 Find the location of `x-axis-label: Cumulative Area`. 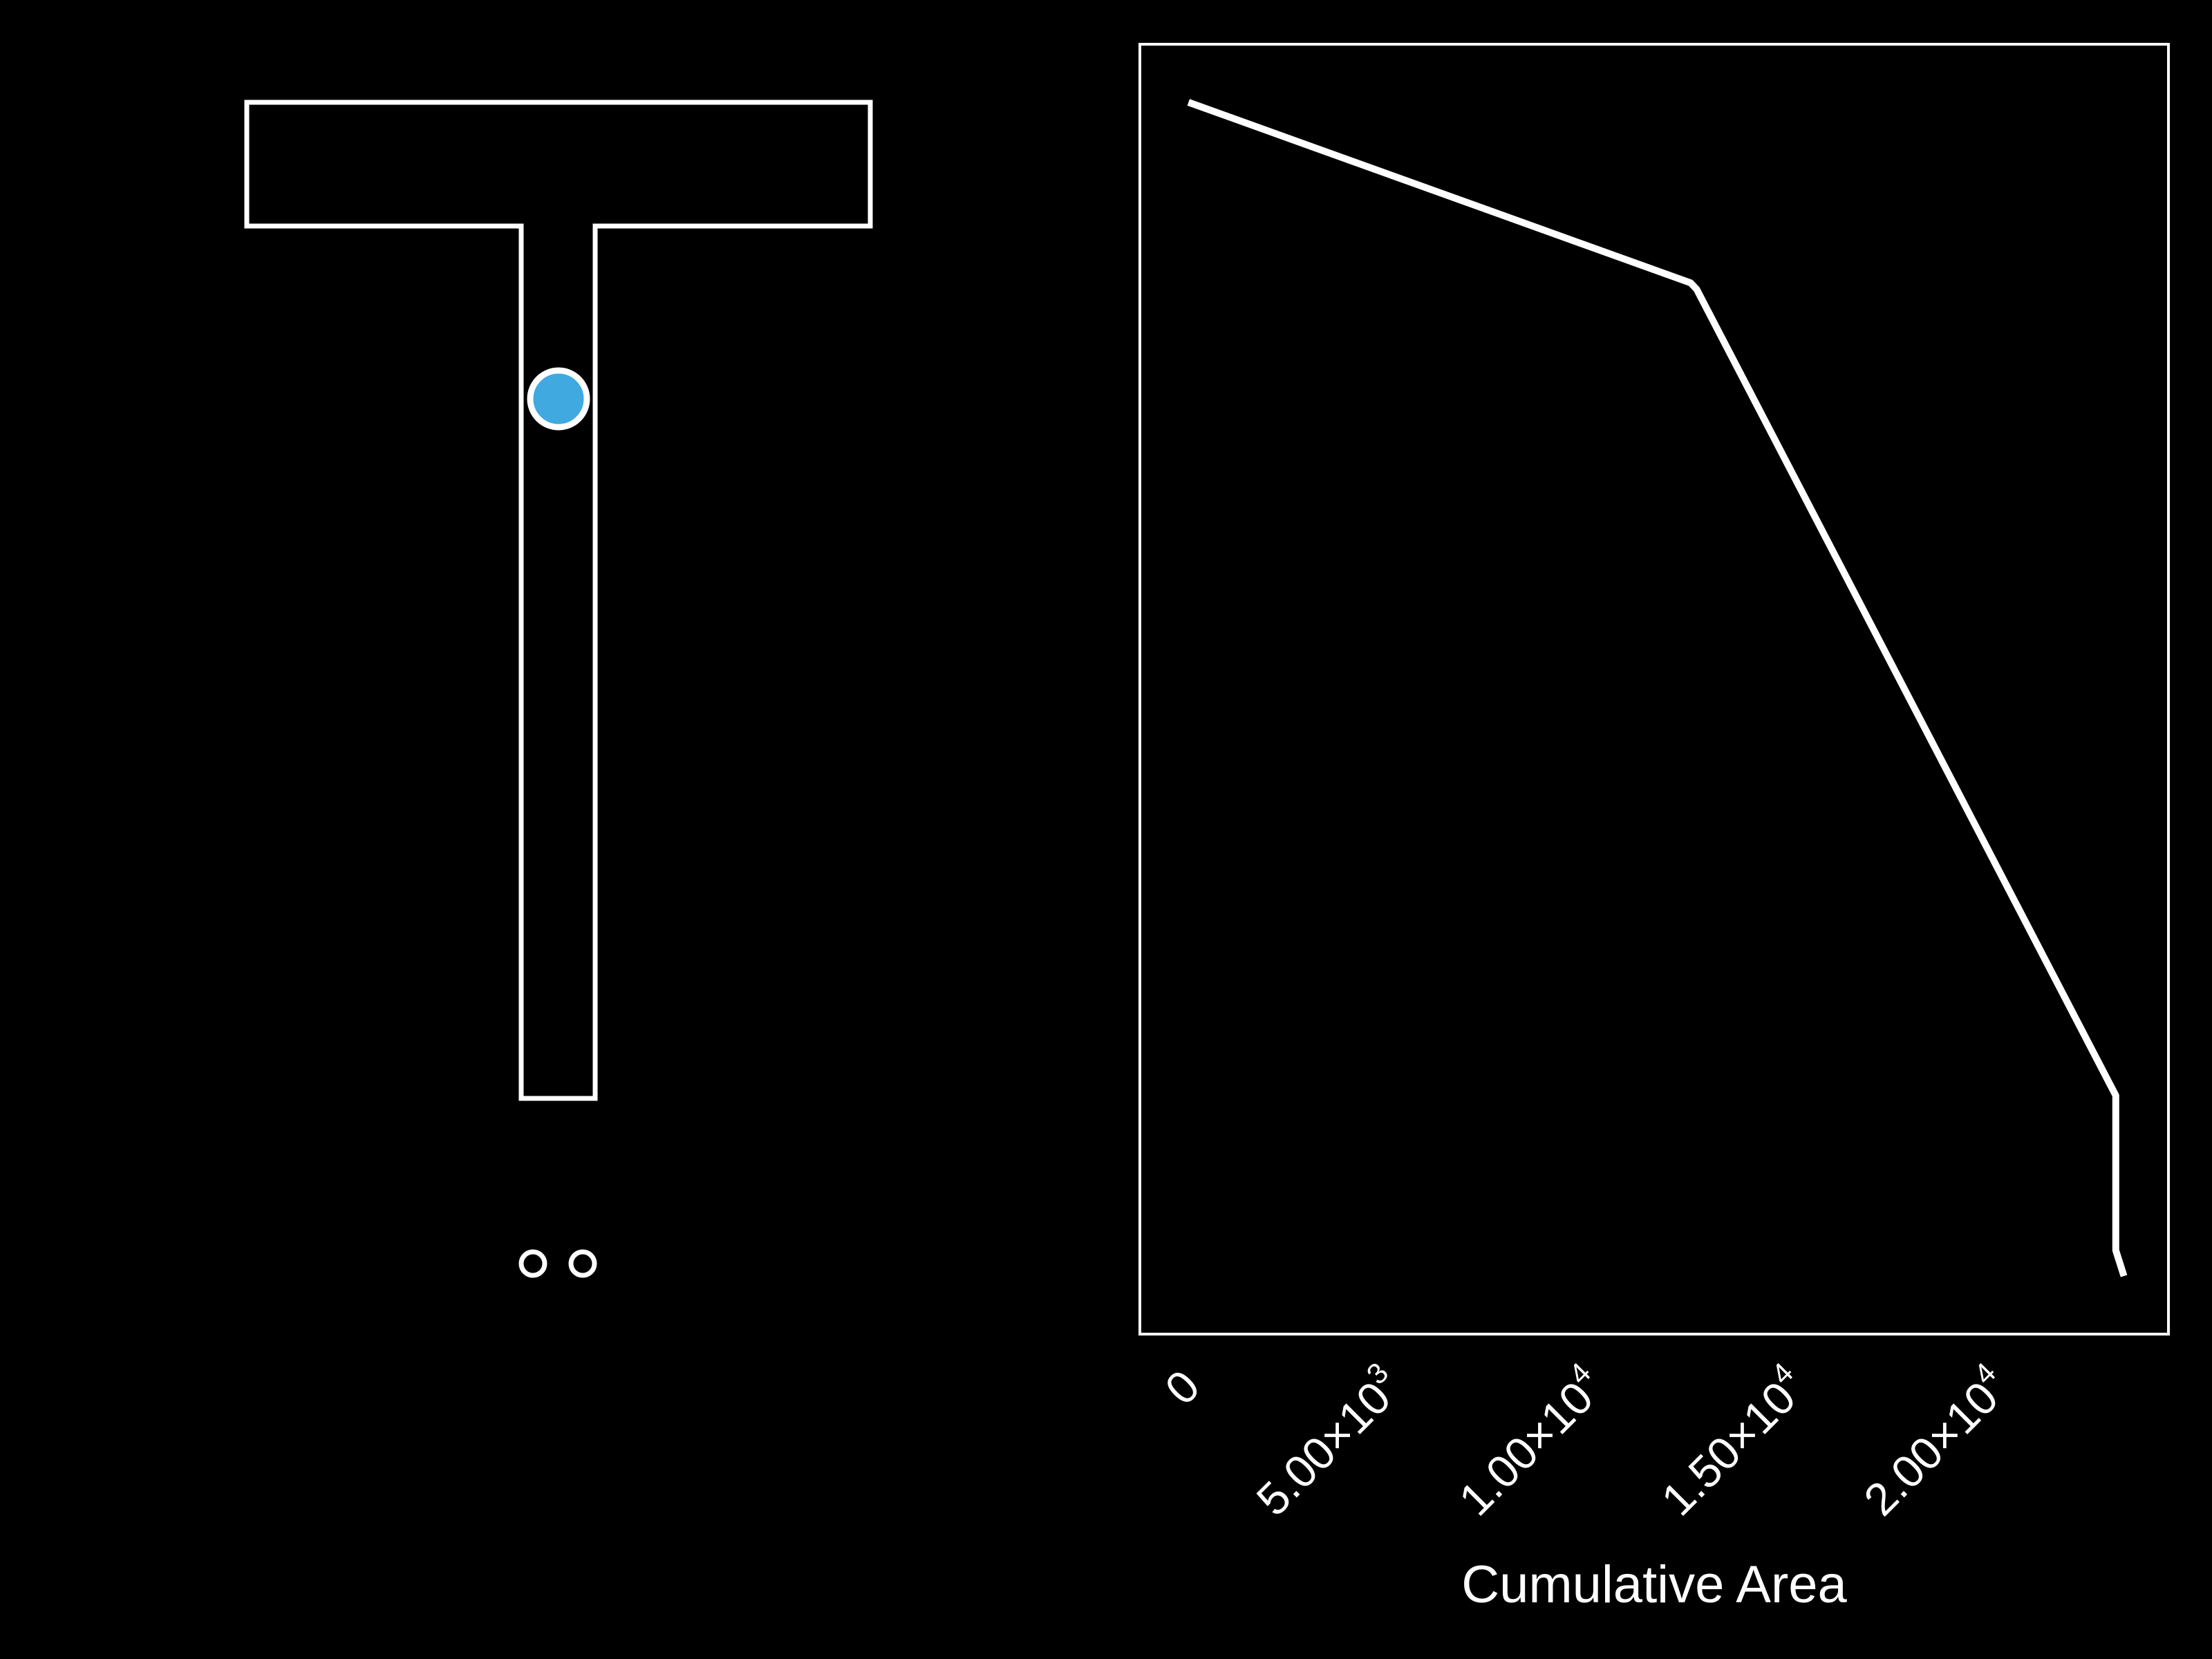

x-axis-label: Cumulative Area is located at coordinates (1654, 1584).